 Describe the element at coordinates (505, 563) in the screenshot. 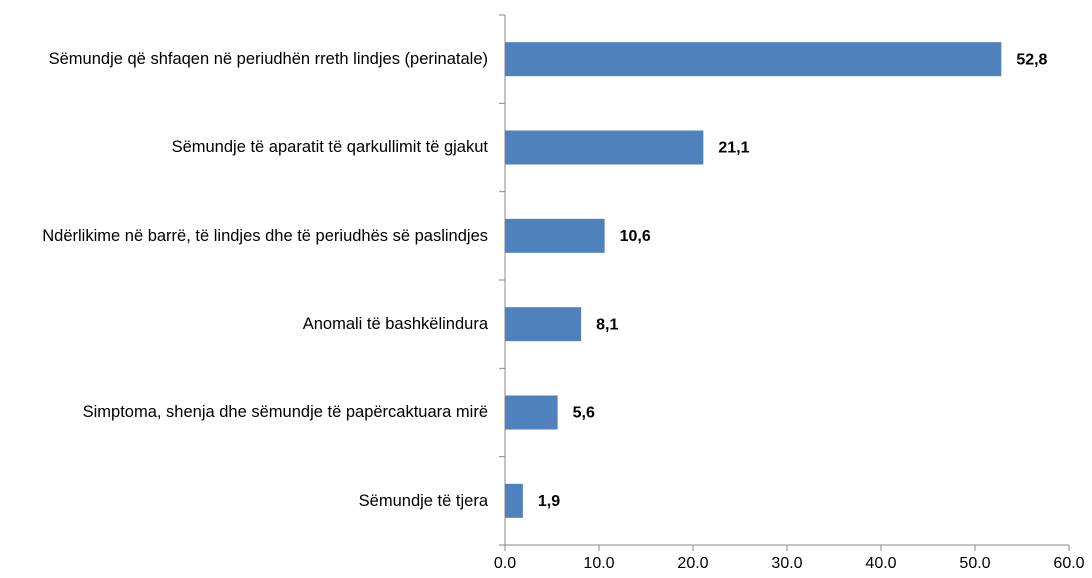

I see `x-tick-label: 0.0` at that location.